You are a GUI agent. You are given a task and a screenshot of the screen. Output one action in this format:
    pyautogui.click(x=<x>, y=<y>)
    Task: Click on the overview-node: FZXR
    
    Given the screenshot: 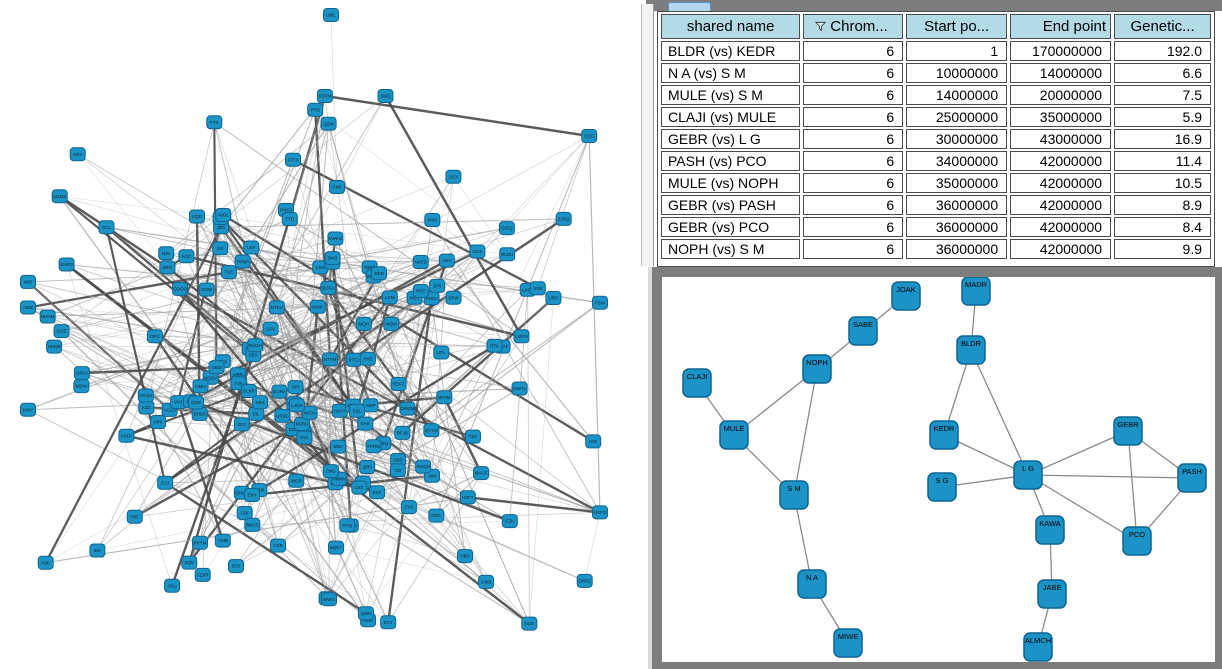 What is the action you would take?
    pyautogui.click(x=202, y=574)
    